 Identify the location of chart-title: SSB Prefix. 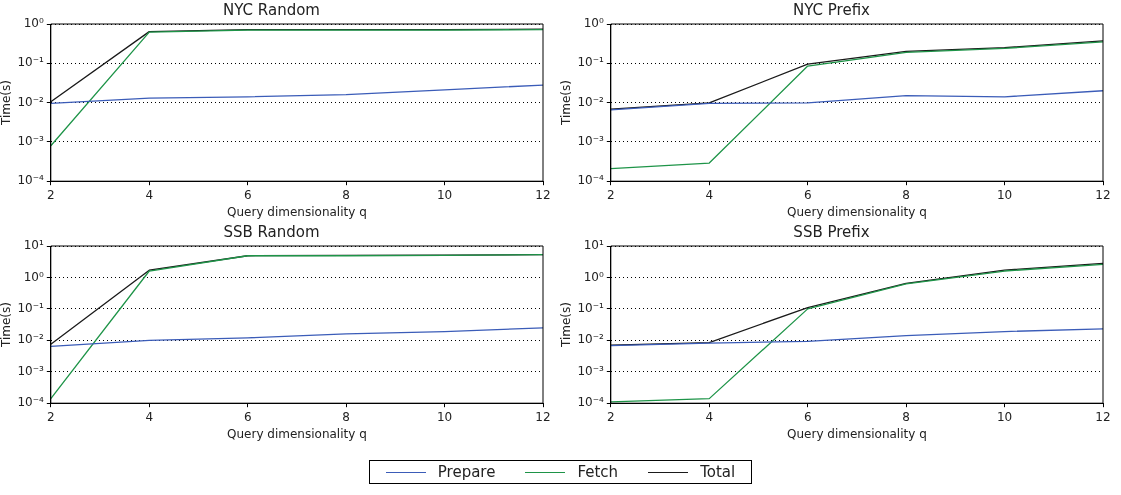
(831, 231).